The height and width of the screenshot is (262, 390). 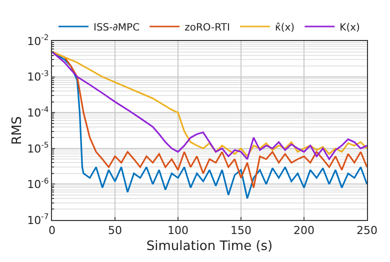 I want to click on legend-label: ISS-∂MPC, so click(x=117, y=28).